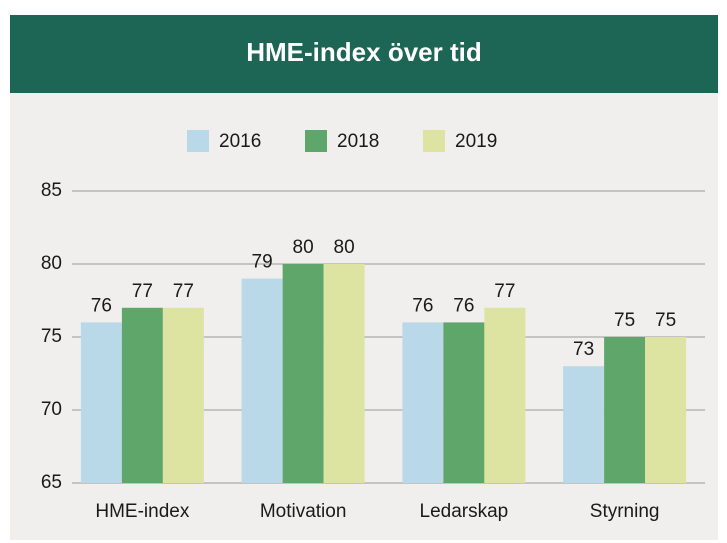 The height and width of the screenshot is (543, 727). What do you see at coordinates (51, 263) in the screenshot?
I see `y-tick-label: 80` at bounding box center [51, 263].